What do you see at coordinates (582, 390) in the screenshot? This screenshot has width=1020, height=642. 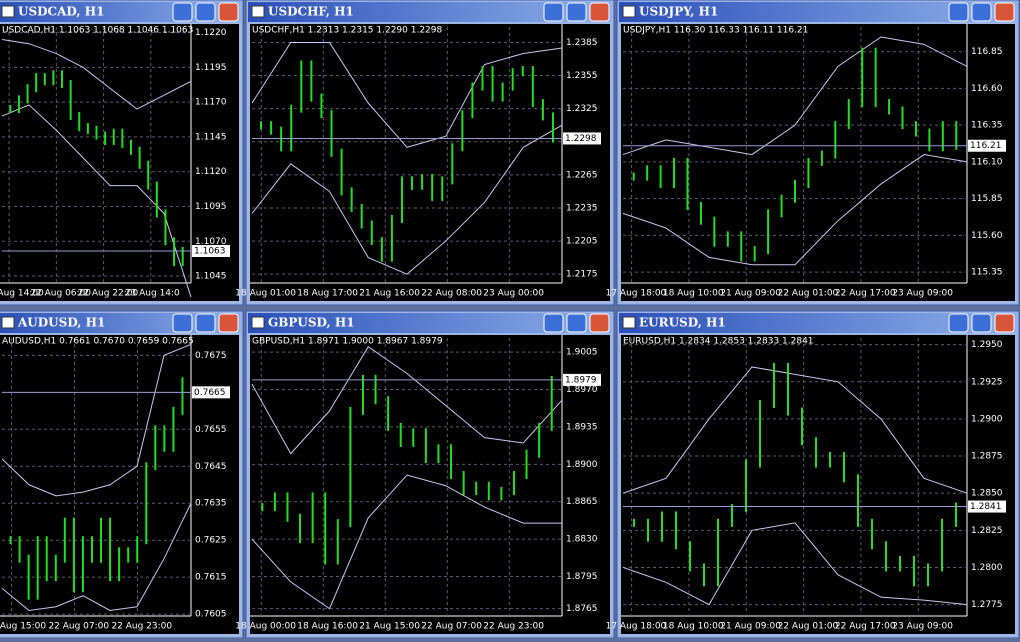 I see `y-tick-label: 1.8970` at bounding box center [582, 390].